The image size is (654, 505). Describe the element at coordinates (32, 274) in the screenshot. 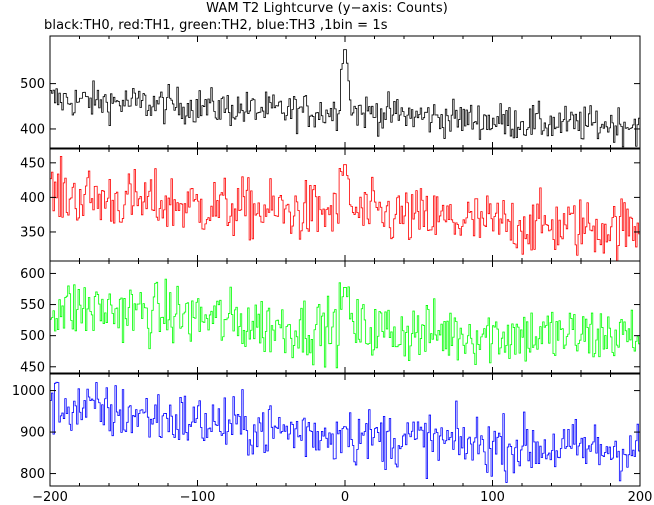

I see `y-tick-label: 600` at that location.